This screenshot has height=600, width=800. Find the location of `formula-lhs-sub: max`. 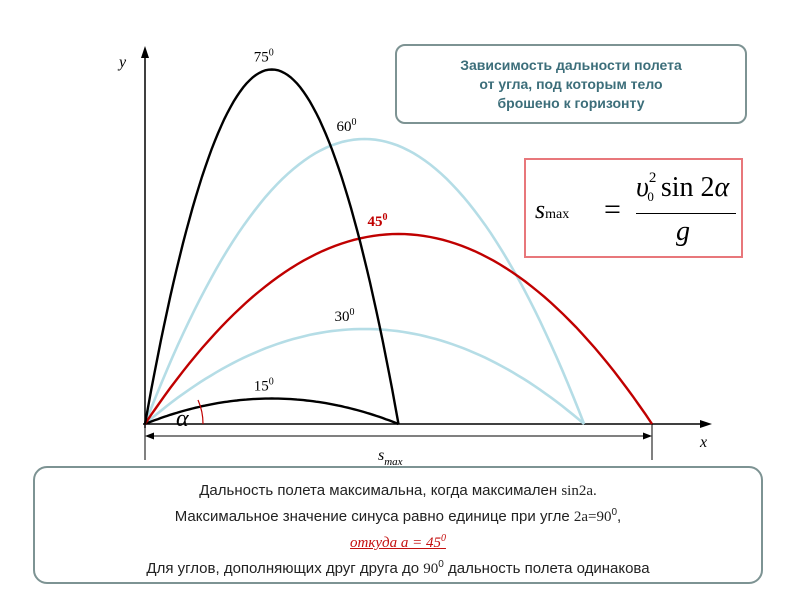

formula-lhs-sub: max is located at coordinates (557, 214).